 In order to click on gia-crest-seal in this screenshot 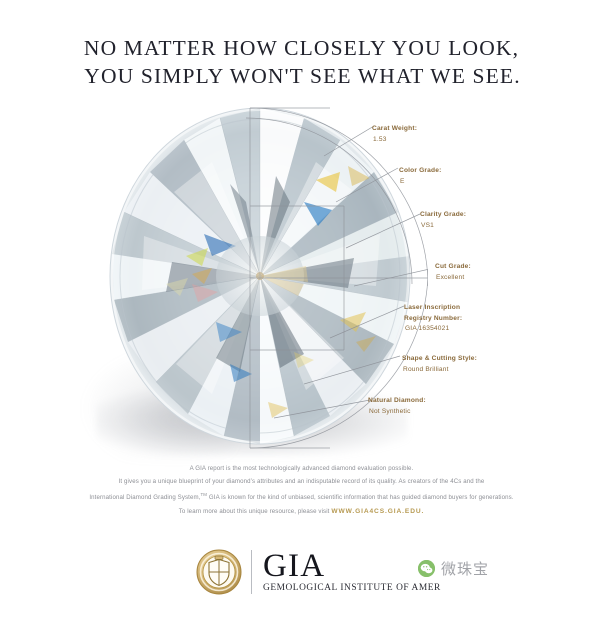, I will do `click(219, 572)`.